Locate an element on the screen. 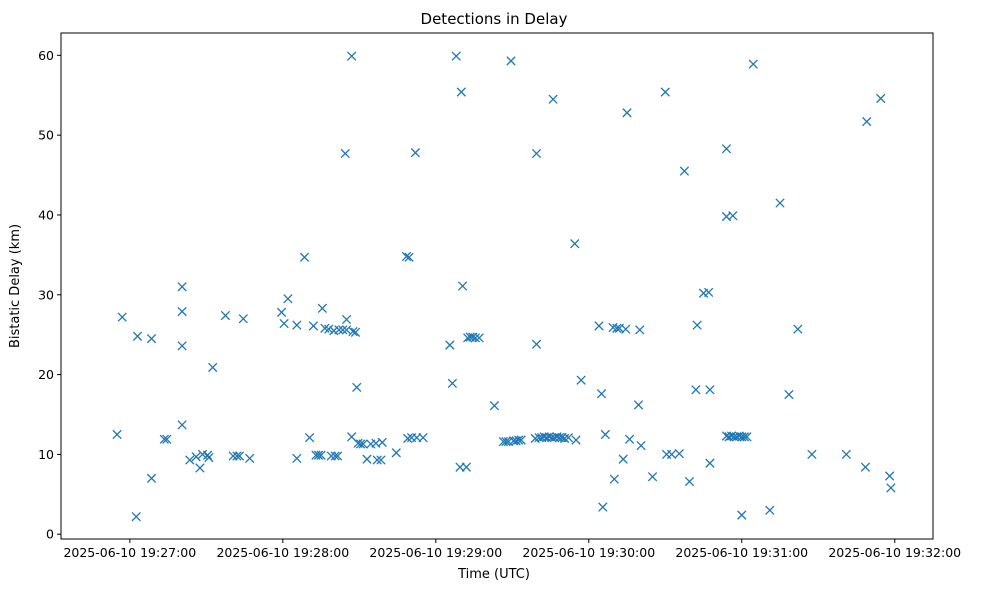 The image size is (986, 590). y-axis: 0 10 20 30 40 50 60 is located at coordinates (49, 295).